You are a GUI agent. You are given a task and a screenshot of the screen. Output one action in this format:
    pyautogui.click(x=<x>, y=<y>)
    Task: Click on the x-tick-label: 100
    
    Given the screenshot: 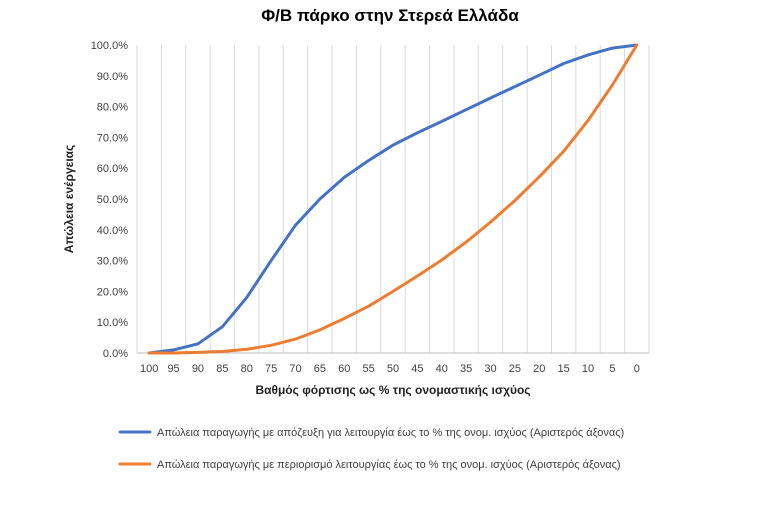 What is the action you would take?
    pyautogui.click(x=149, y=369)
    